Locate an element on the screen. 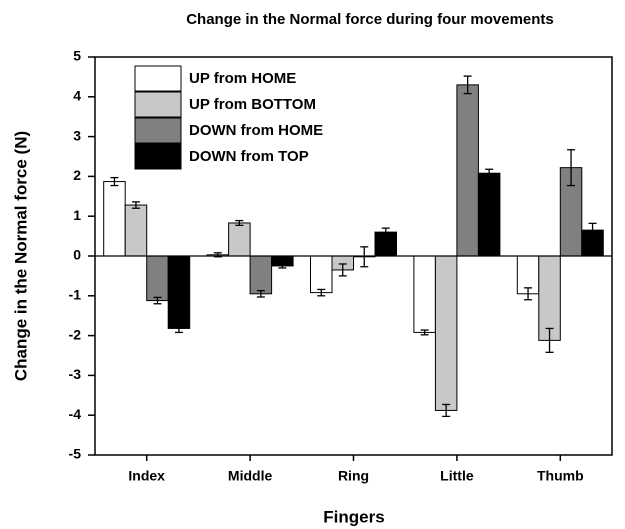 The image size is (625, 529). x-tick-label: Ring is located at coordinates (353, 476).